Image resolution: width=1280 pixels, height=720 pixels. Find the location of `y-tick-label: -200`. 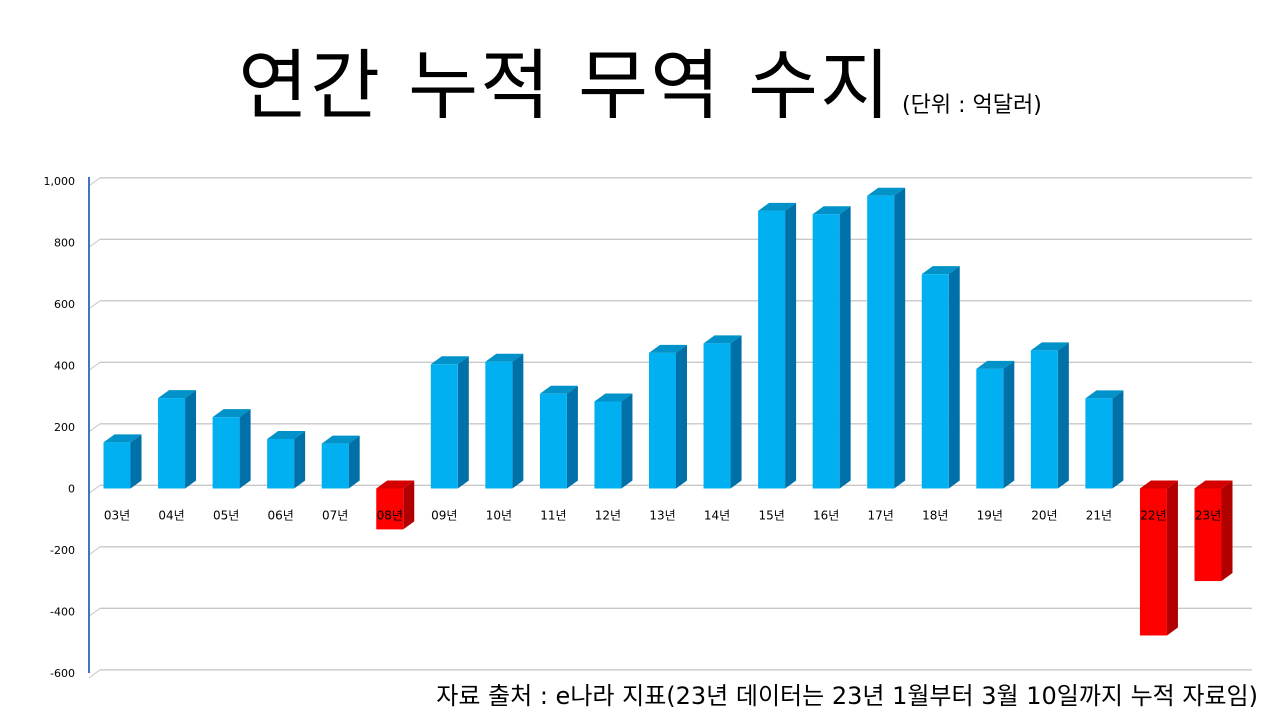

y-tick-label: -200 is located at coordinates (62, 550).